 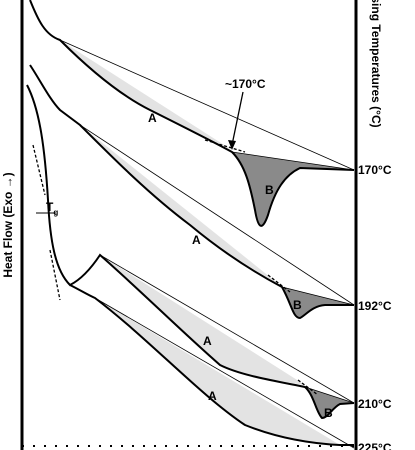 I want to click on tg-tangent-upper, so click(x=39, y=170).